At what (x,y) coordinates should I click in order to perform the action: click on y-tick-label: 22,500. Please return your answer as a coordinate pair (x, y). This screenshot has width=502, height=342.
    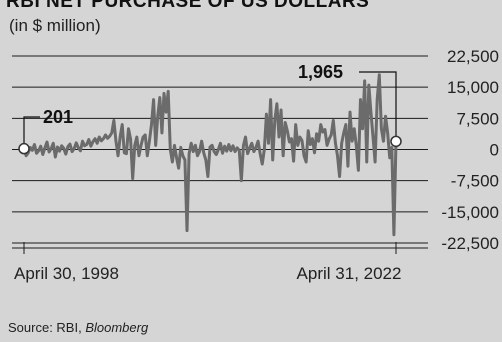
    Looking at the image, I should click on (473, 56).